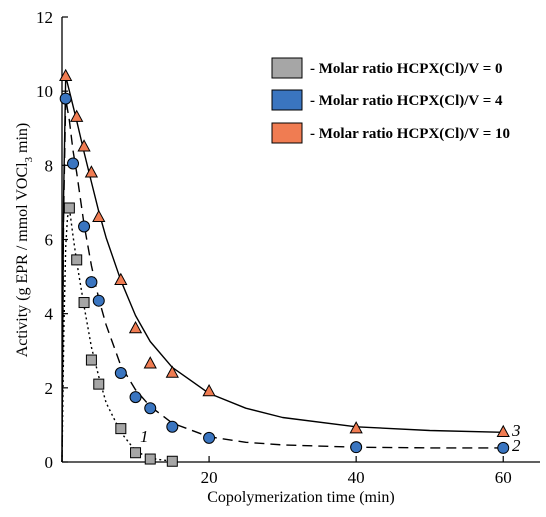 Image resolution: width=546 pixels, height=517 pixels. I want to click on x-tick-label: 60, so click(503, 477).